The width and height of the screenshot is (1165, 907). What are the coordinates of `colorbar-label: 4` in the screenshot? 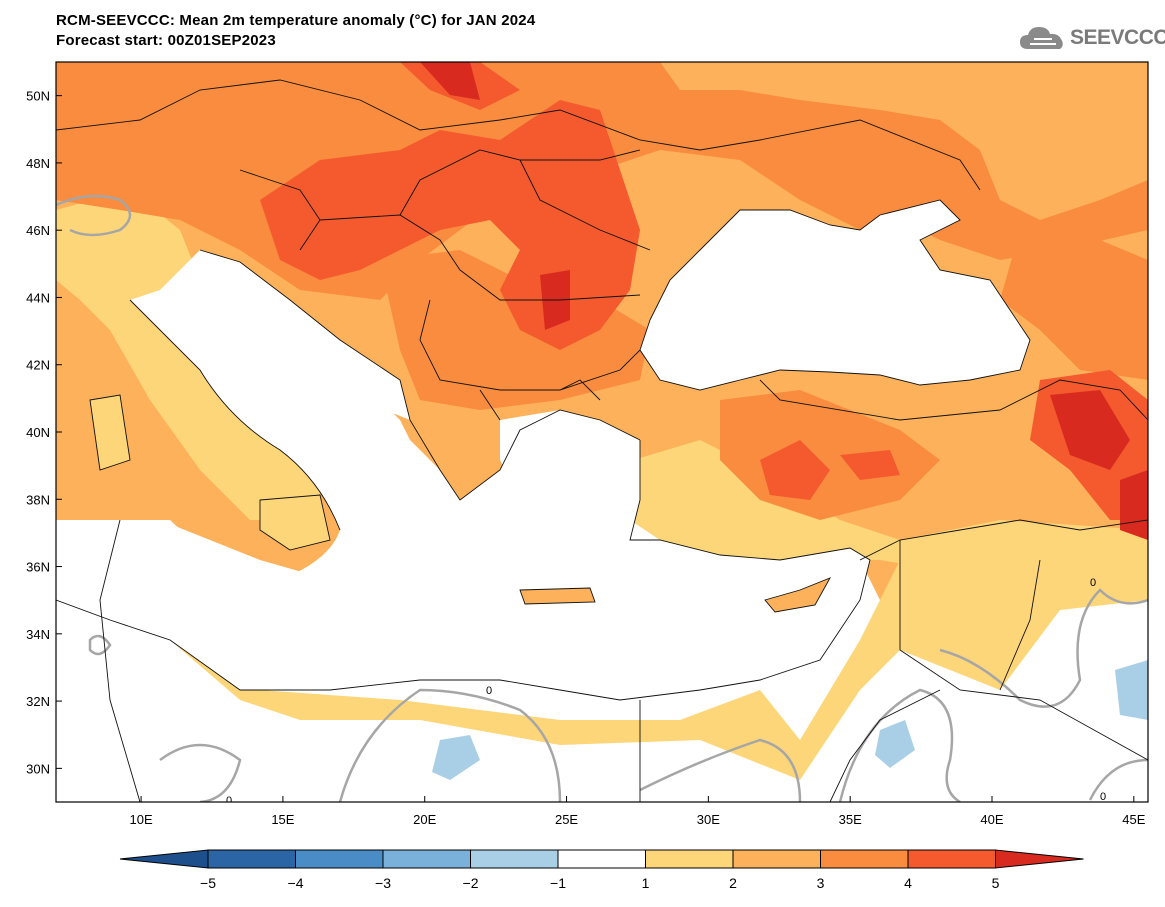 It's located at (908, 883).